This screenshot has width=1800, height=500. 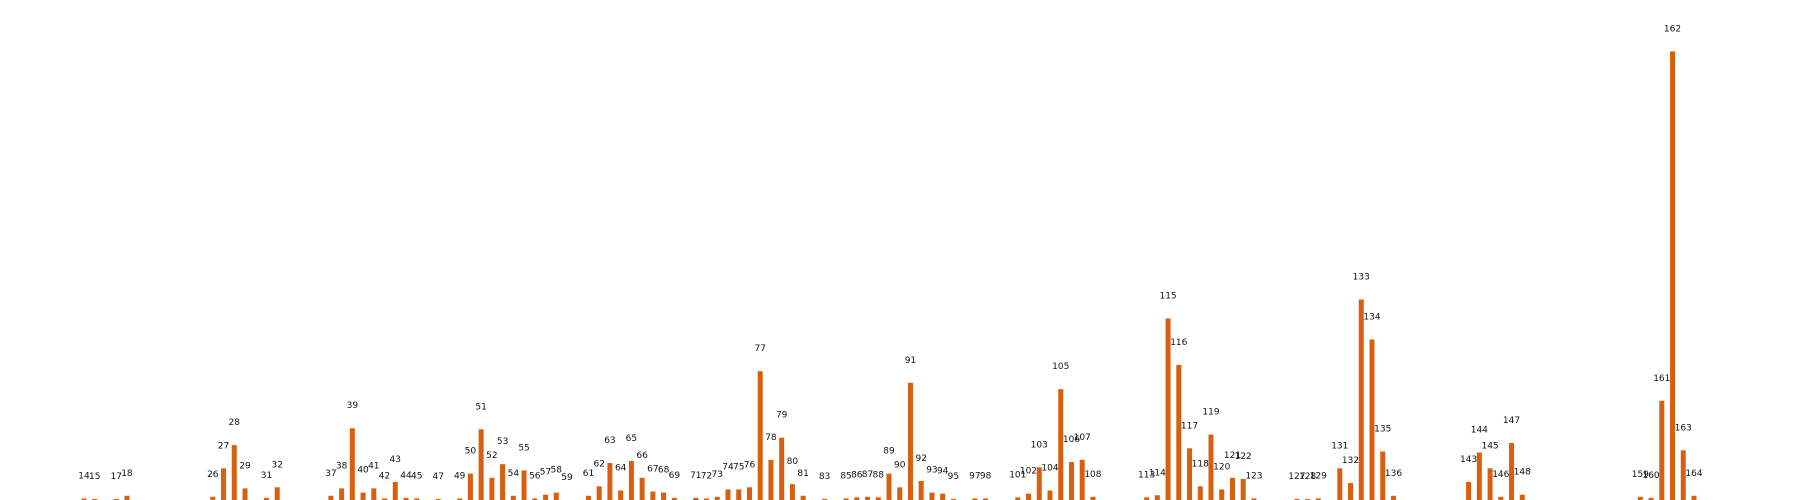 What do you see at coordinates (1350, 461) in the screenshot?
I see `bar-label-132: 132` at bounding box center [1350, 461].